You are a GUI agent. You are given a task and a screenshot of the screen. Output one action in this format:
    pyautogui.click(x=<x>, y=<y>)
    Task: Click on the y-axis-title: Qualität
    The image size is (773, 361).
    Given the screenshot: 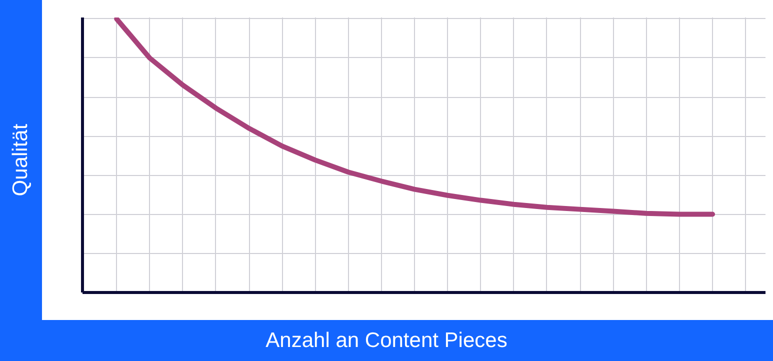 What is the action you would take?
    pyautogui.click(x=20, y=160)
    